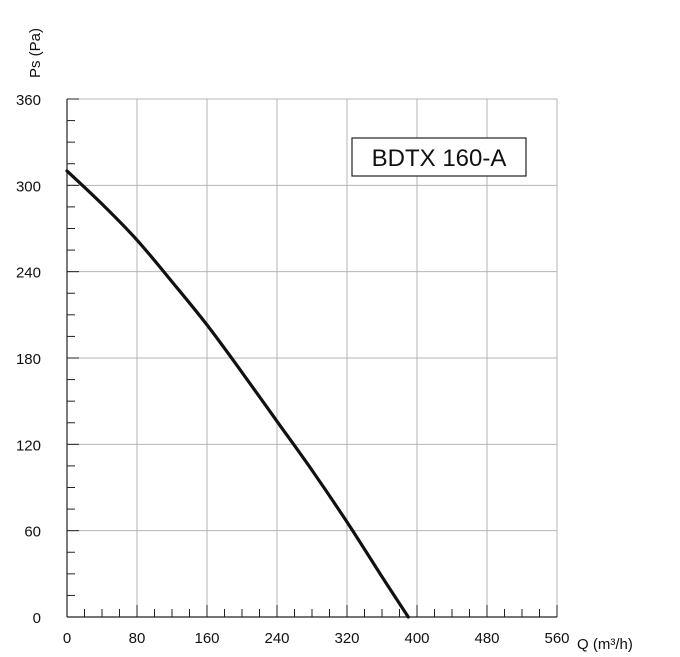  I want to click on y-tick-label: 300, so click(28, 186).